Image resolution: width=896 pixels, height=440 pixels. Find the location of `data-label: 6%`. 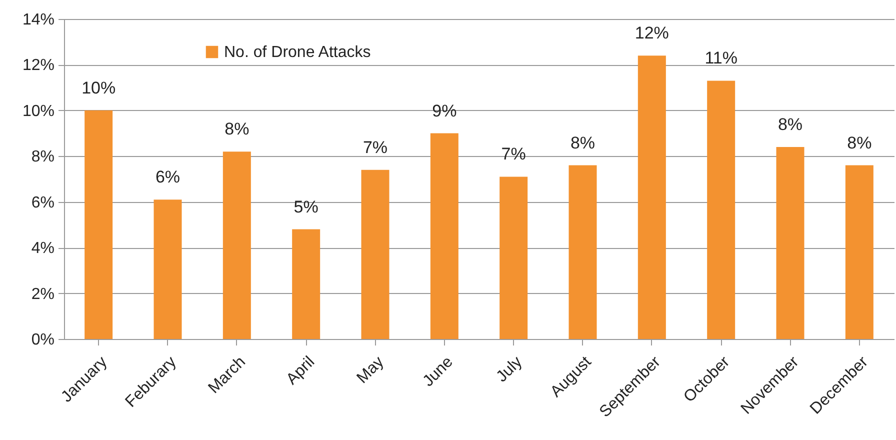

data-label: 6% is located at coordinates (167, 177).